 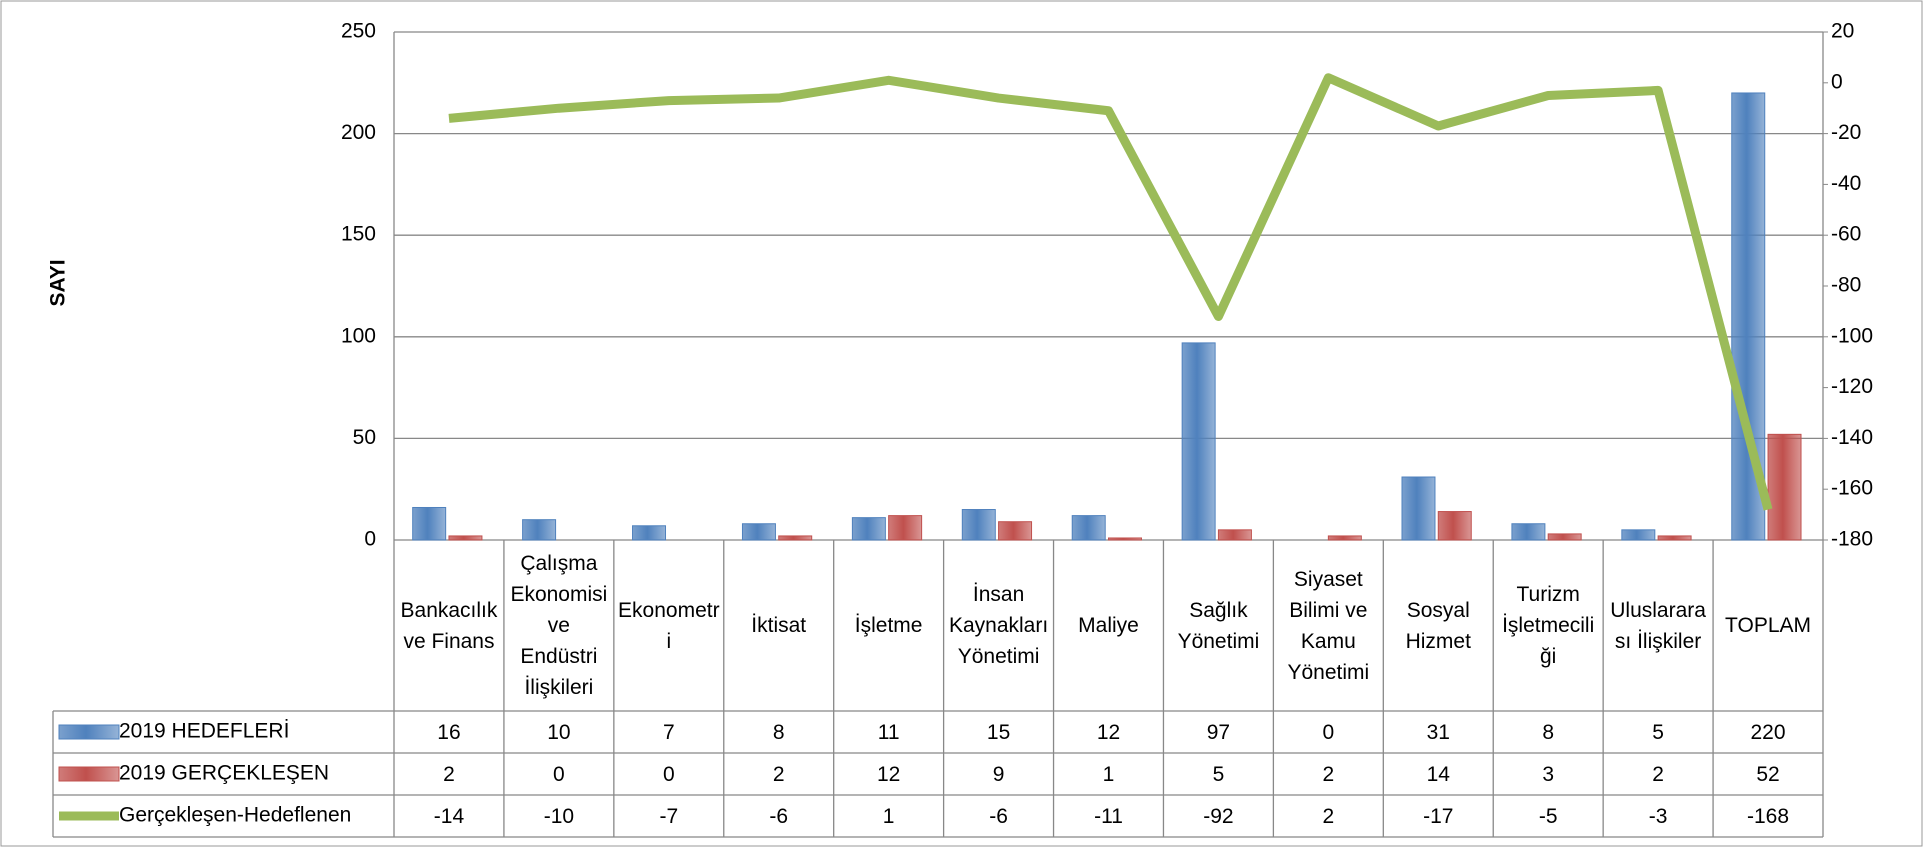 I want to click on legend-label: 2019 HEDEFLERİ, so click(x=204, y=731).